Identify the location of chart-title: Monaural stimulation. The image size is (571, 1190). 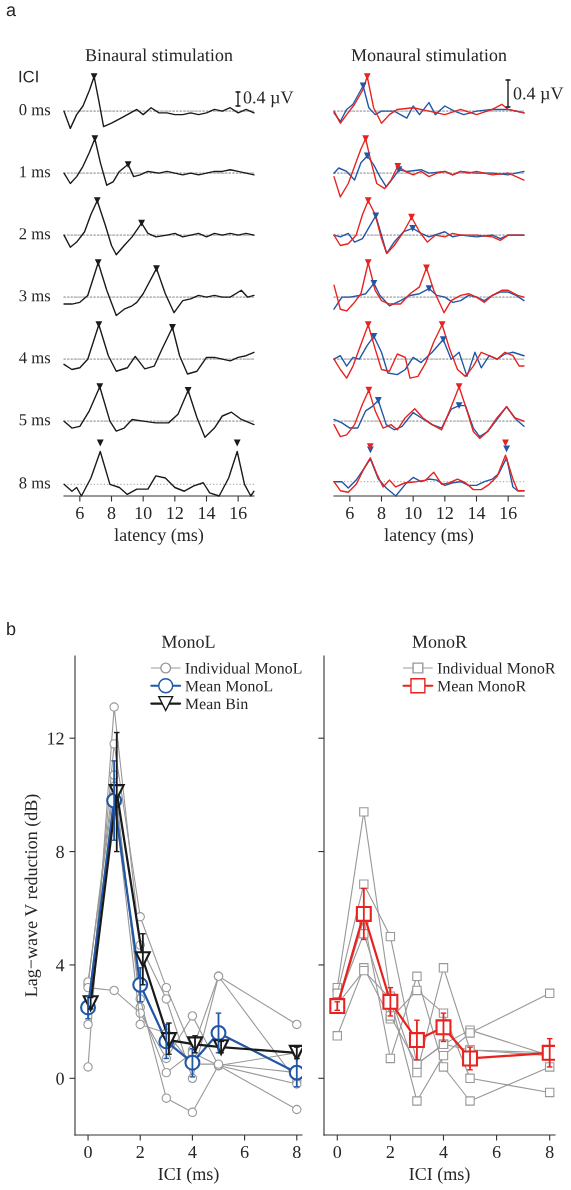
(429, 55).